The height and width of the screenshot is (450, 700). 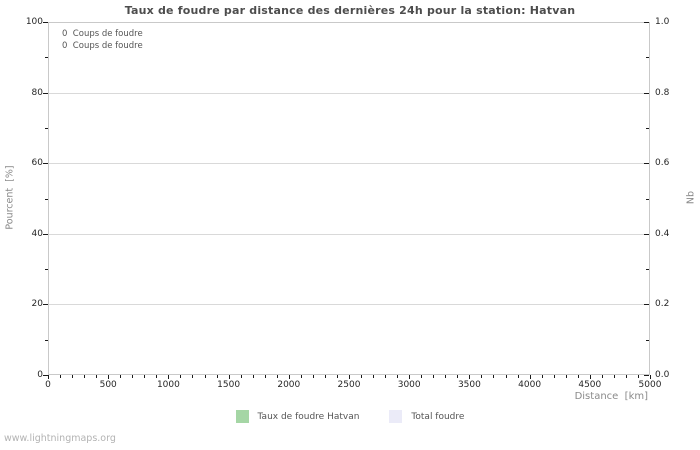 I want to click on y-tick-label-left: 60, so click(x=37, y=163).